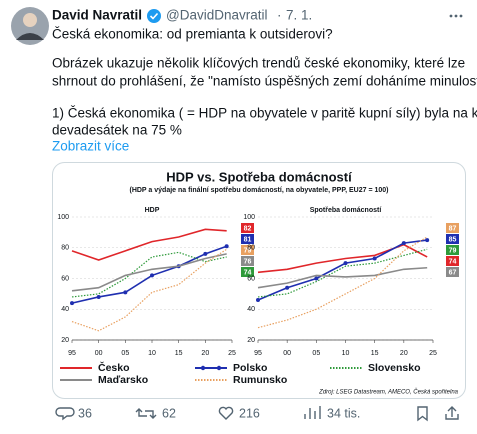 This screenshot has height=434, width=477. Describe the element at coordinates (217, 15) in the screenshot. I see `handle: @DavidDnavratil` at that location.